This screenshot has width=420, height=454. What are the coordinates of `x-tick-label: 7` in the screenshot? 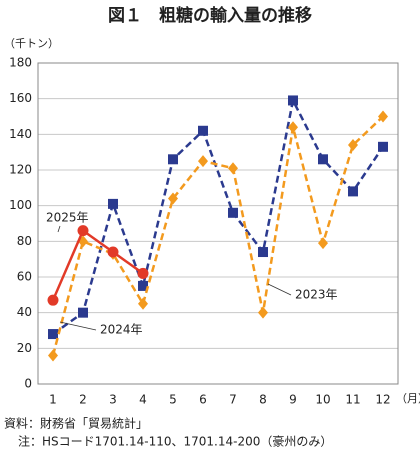 It's located at (233, 400).